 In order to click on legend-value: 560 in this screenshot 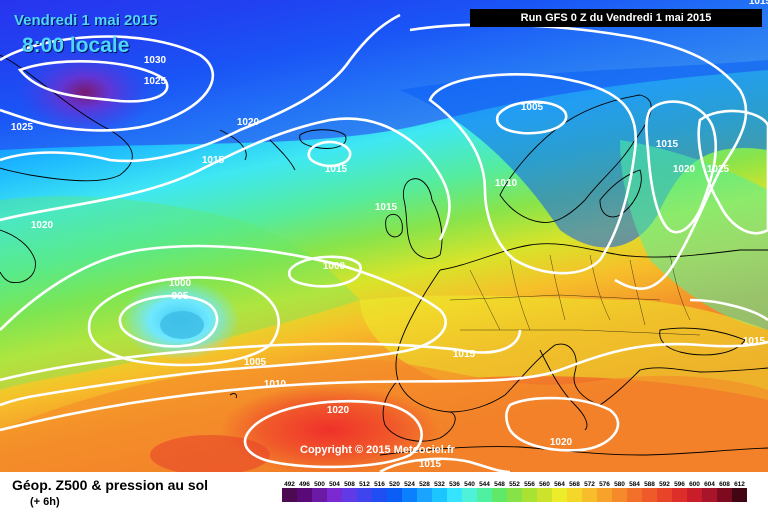, I will do `click(544, 484)`.